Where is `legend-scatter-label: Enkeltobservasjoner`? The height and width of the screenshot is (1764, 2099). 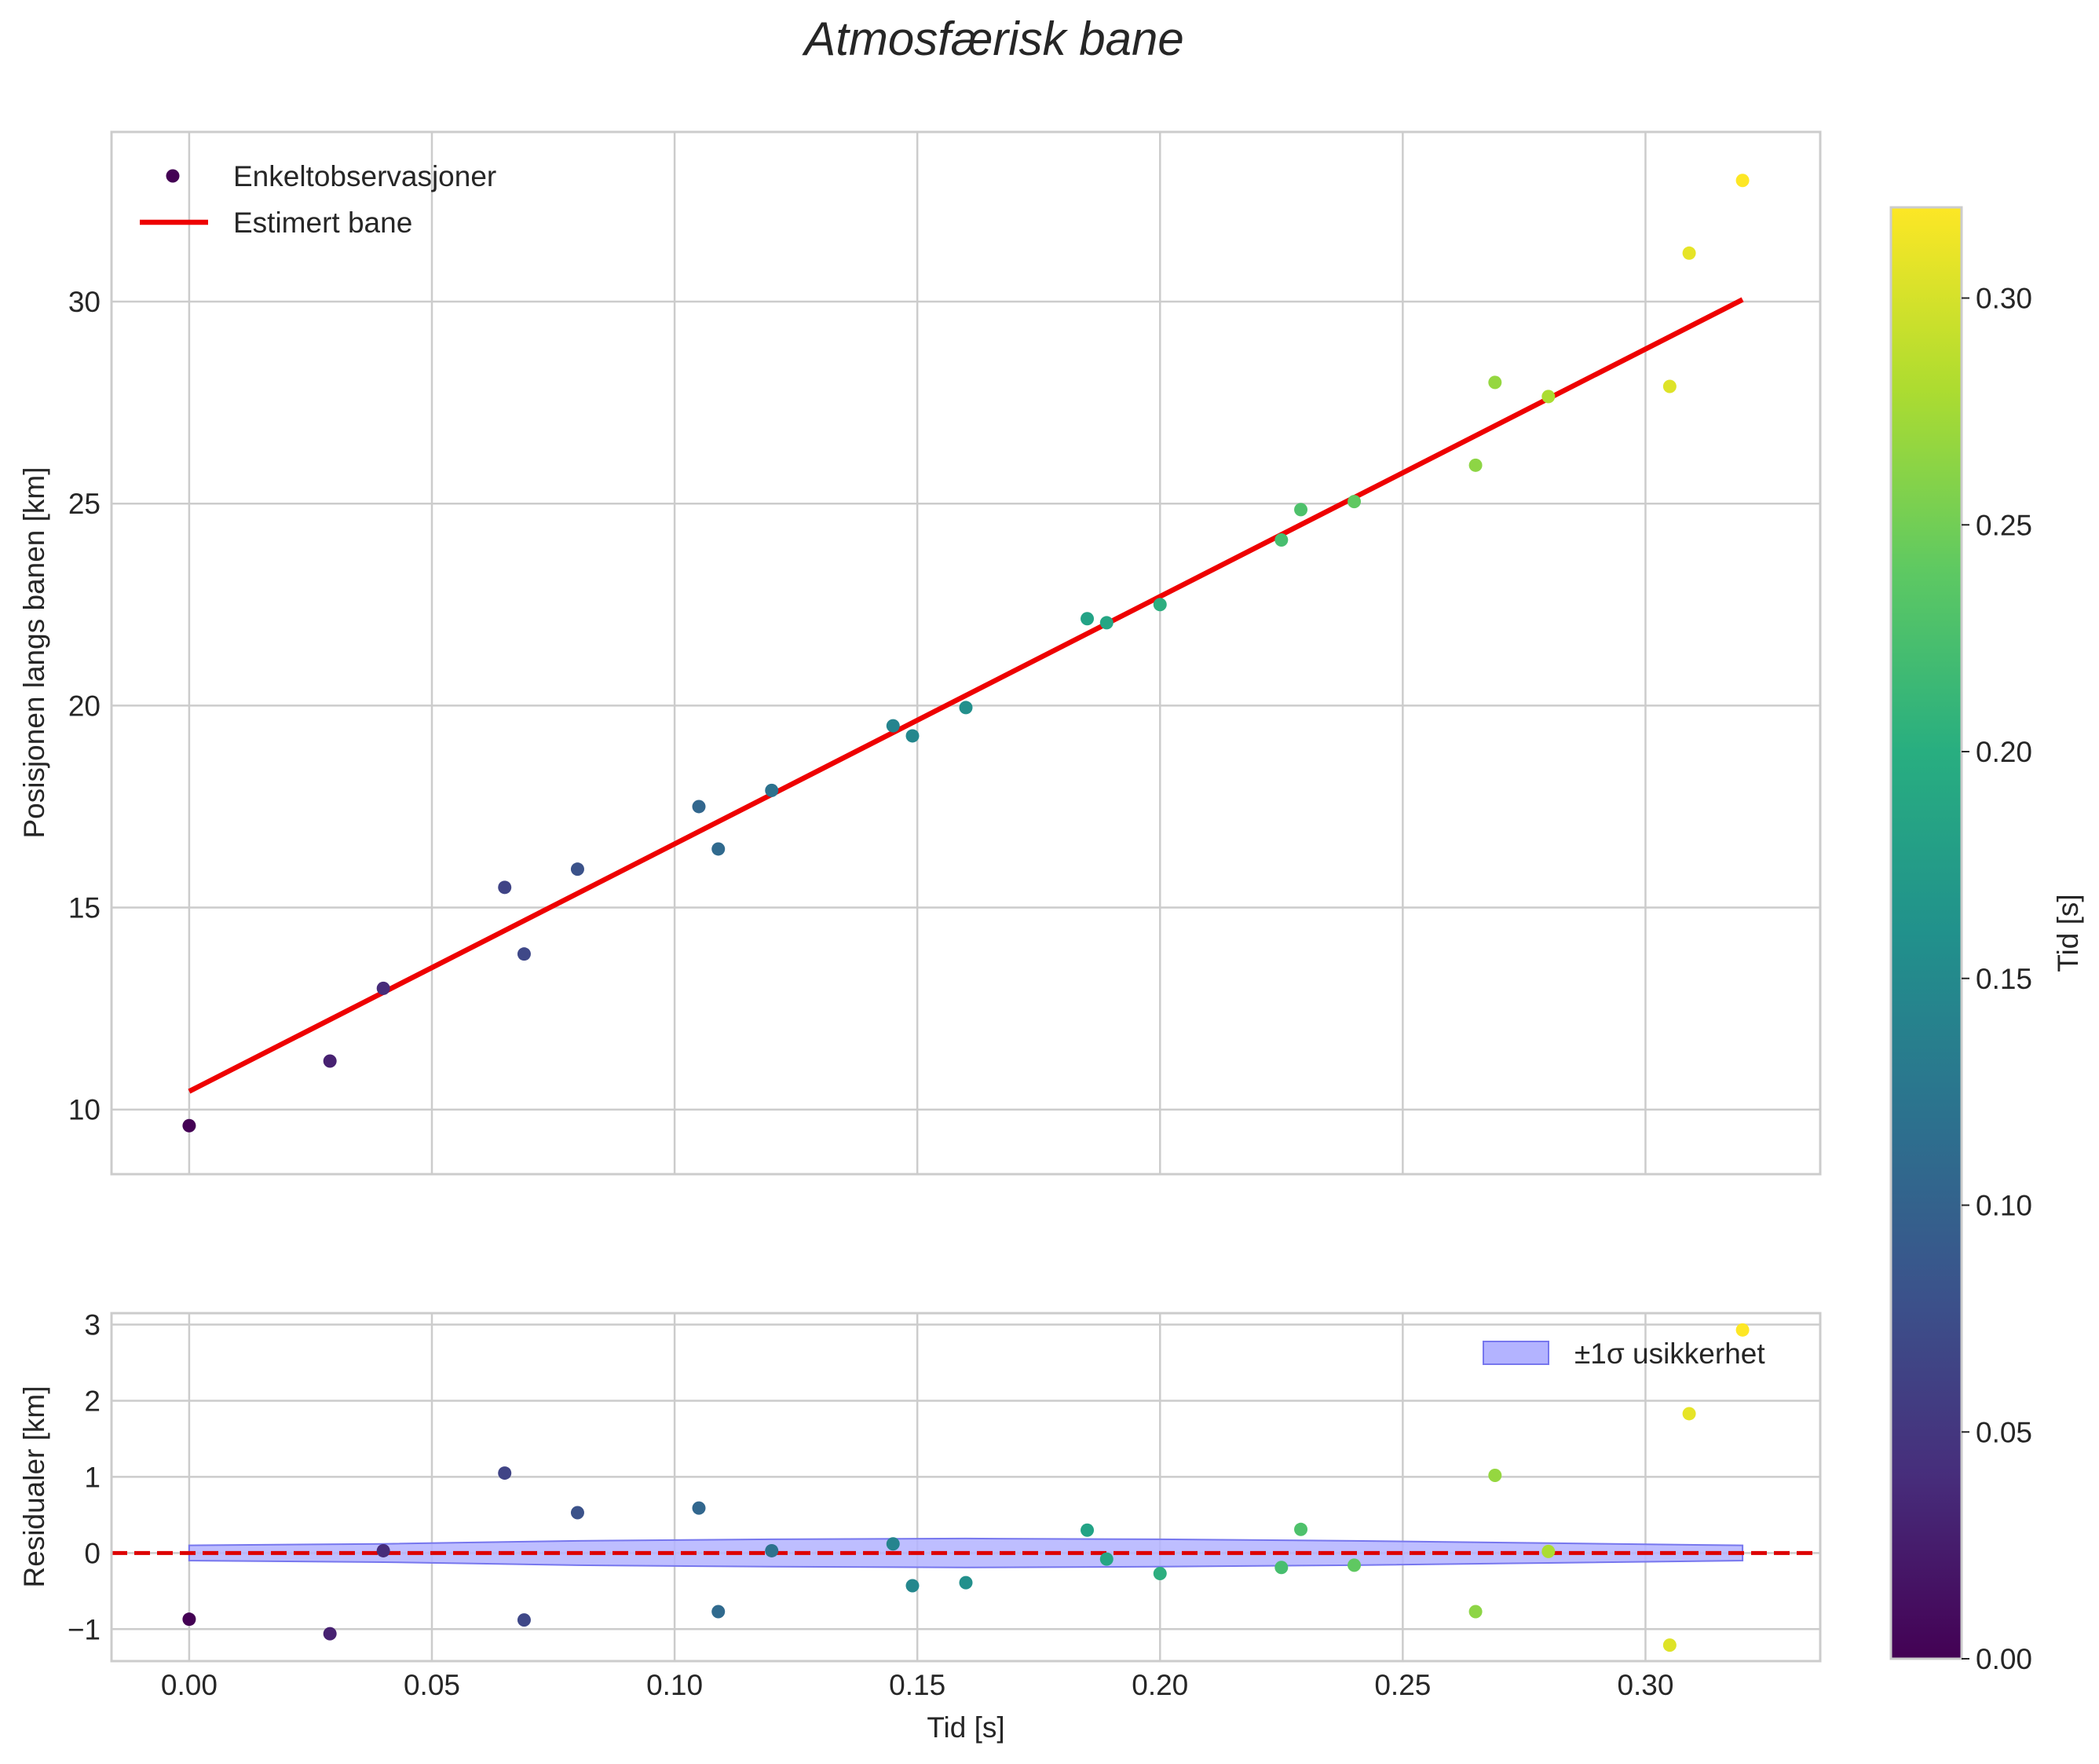
legend-scatter-label: Enkeltobservasjoner is located at coordinates (364, 176).